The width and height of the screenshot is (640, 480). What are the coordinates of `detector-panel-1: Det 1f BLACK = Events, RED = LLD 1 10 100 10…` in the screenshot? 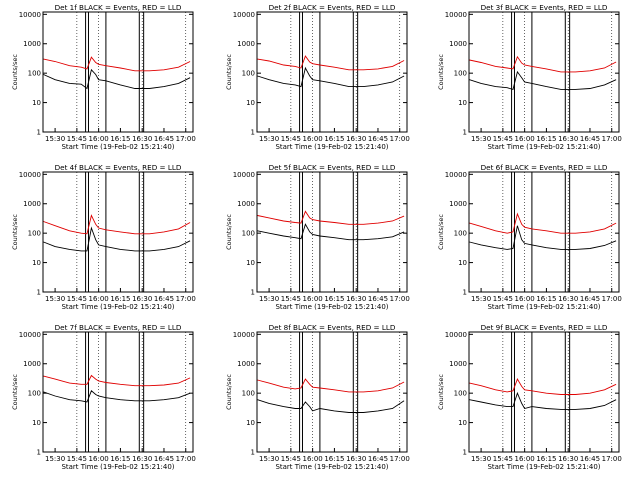 It's located at (103, 77).